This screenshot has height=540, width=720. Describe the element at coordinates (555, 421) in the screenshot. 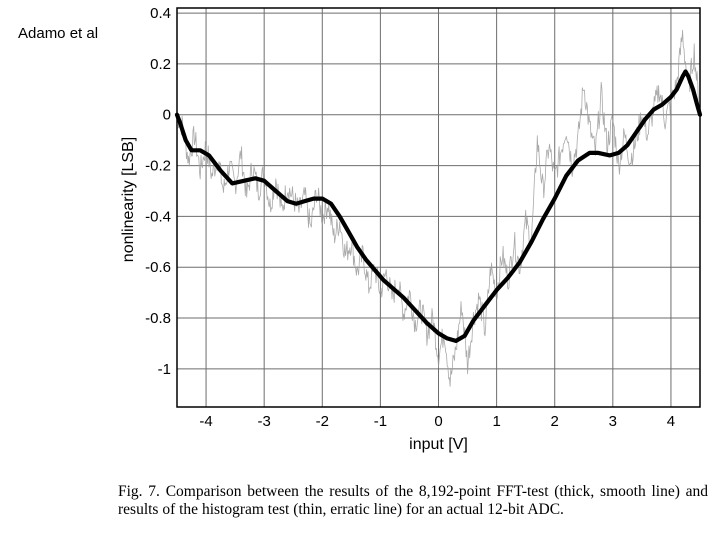

I see `x-tick-label: 2` at that location.